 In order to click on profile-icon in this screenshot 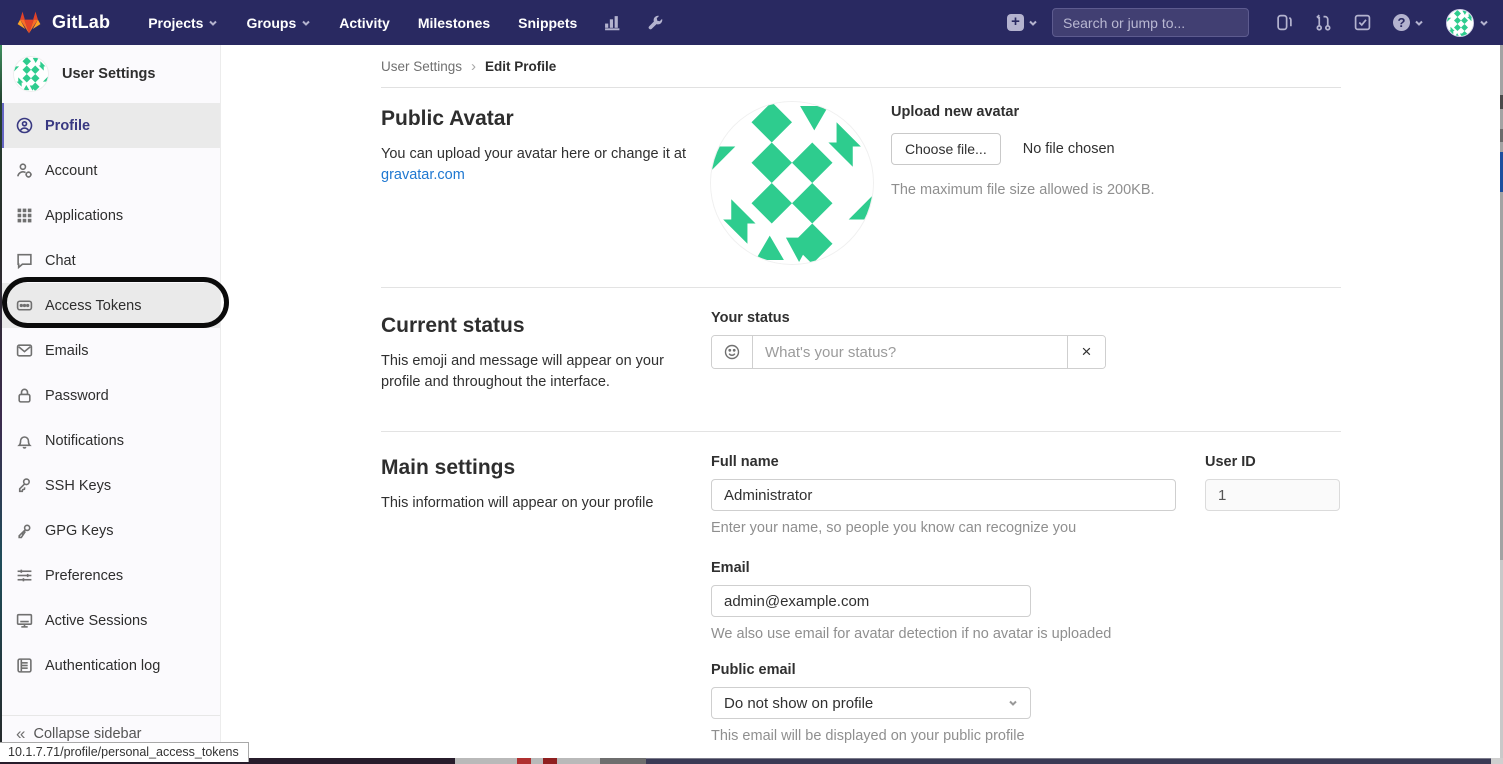, I will do `click(24, 125)`.